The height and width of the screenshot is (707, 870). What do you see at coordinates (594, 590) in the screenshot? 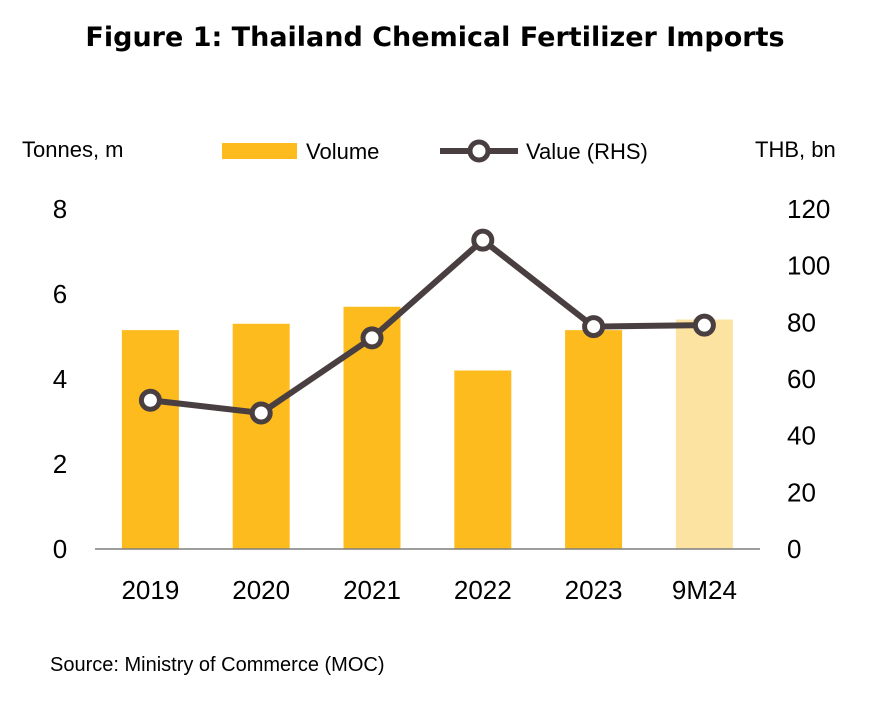
I see `x-tick-label: 2023` at bounding box center [594, 590].